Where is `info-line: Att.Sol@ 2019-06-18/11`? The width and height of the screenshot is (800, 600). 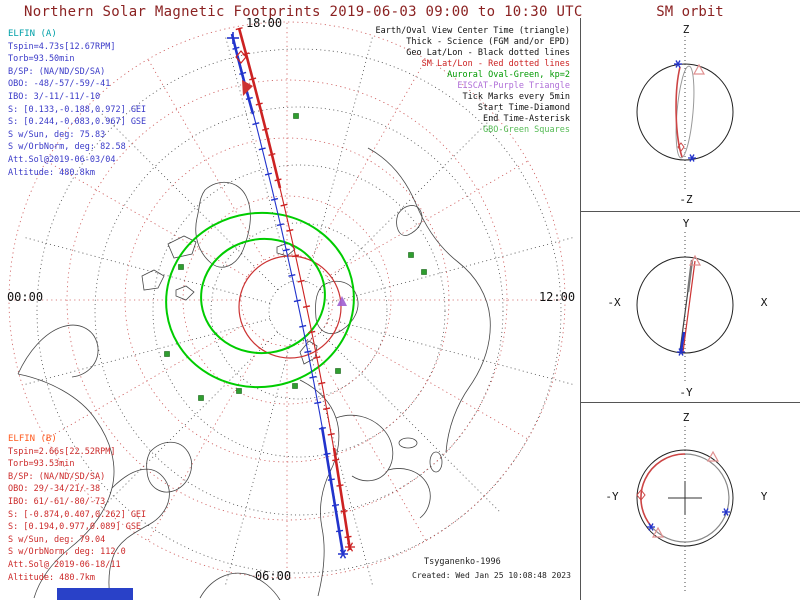 info-line: Att.Sol@ 2019-06-18/11 is located at coordinates (64, 564).